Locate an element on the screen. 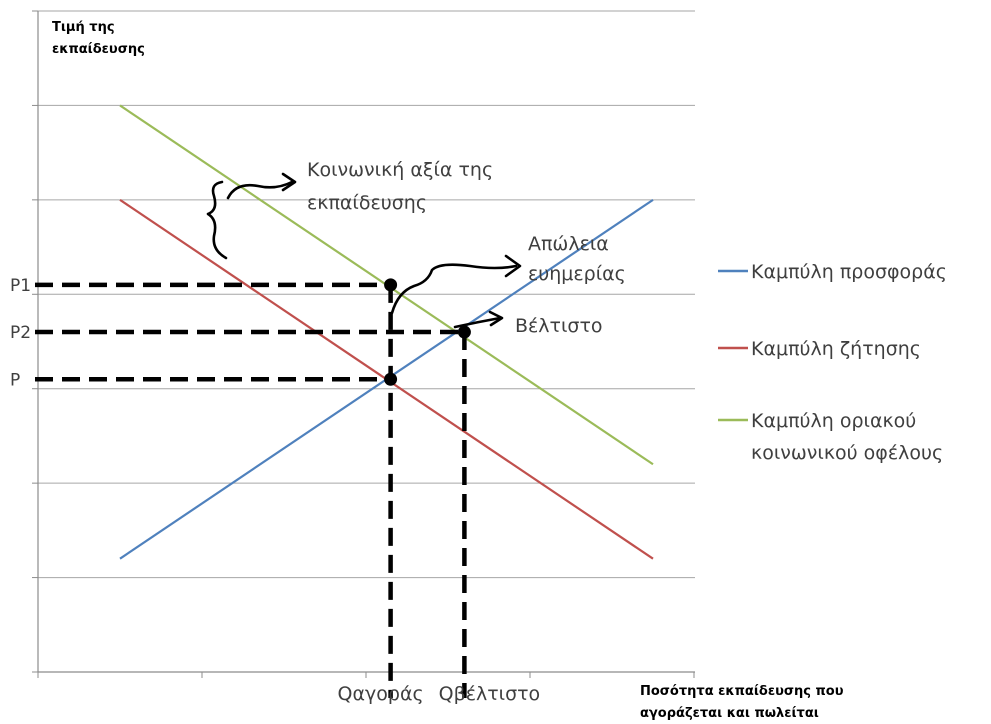 The height and width of the screenshot is (724, 991). annotation-social-value: Κοινωνική αξία της is located at coordinates (400, 170).